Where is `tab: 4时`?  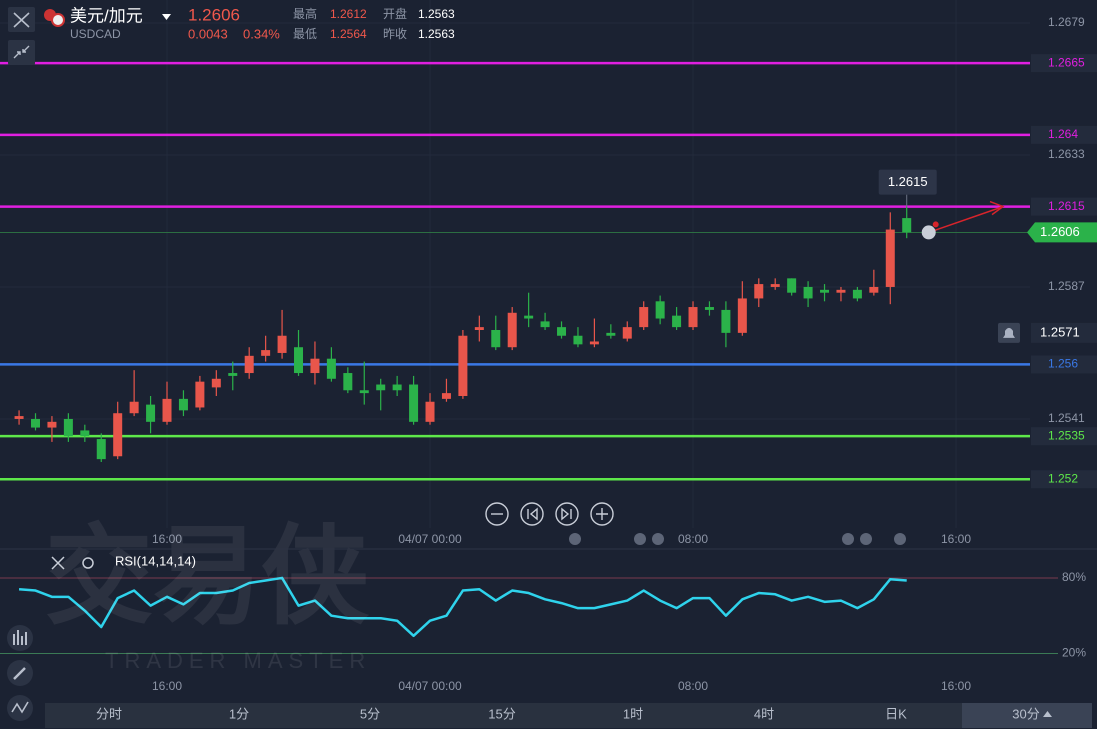 tab: 4时 is located at coordinates (764, 713).